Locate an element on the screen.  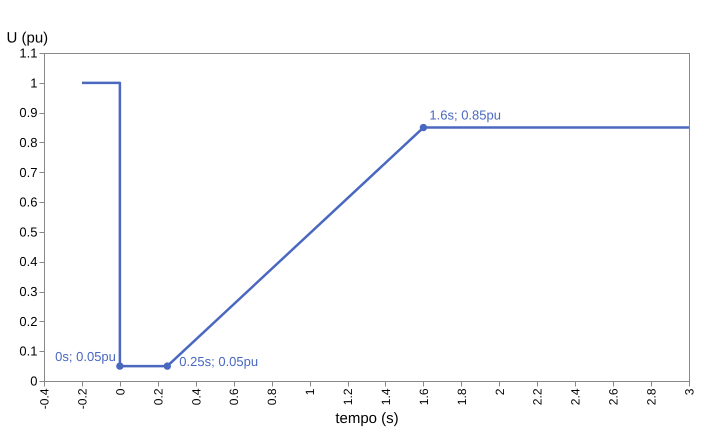
x-tick-label: 0 is located at coordinates (120, 392).